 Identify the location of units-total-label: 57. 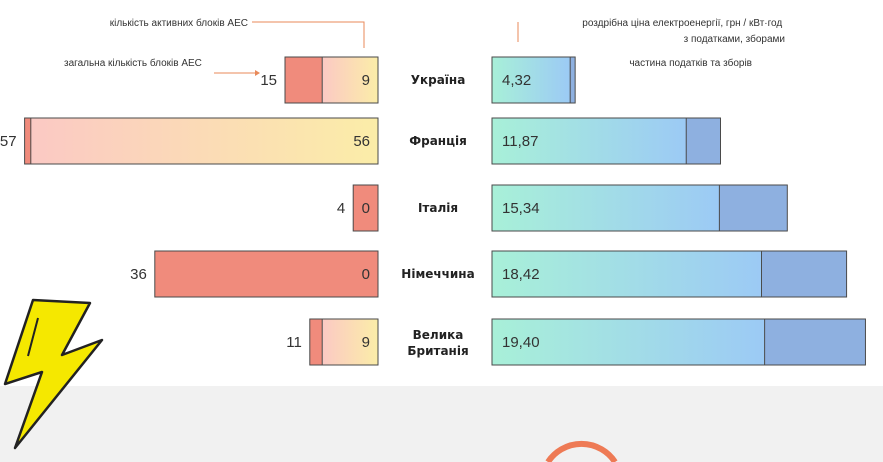
(8, 141).